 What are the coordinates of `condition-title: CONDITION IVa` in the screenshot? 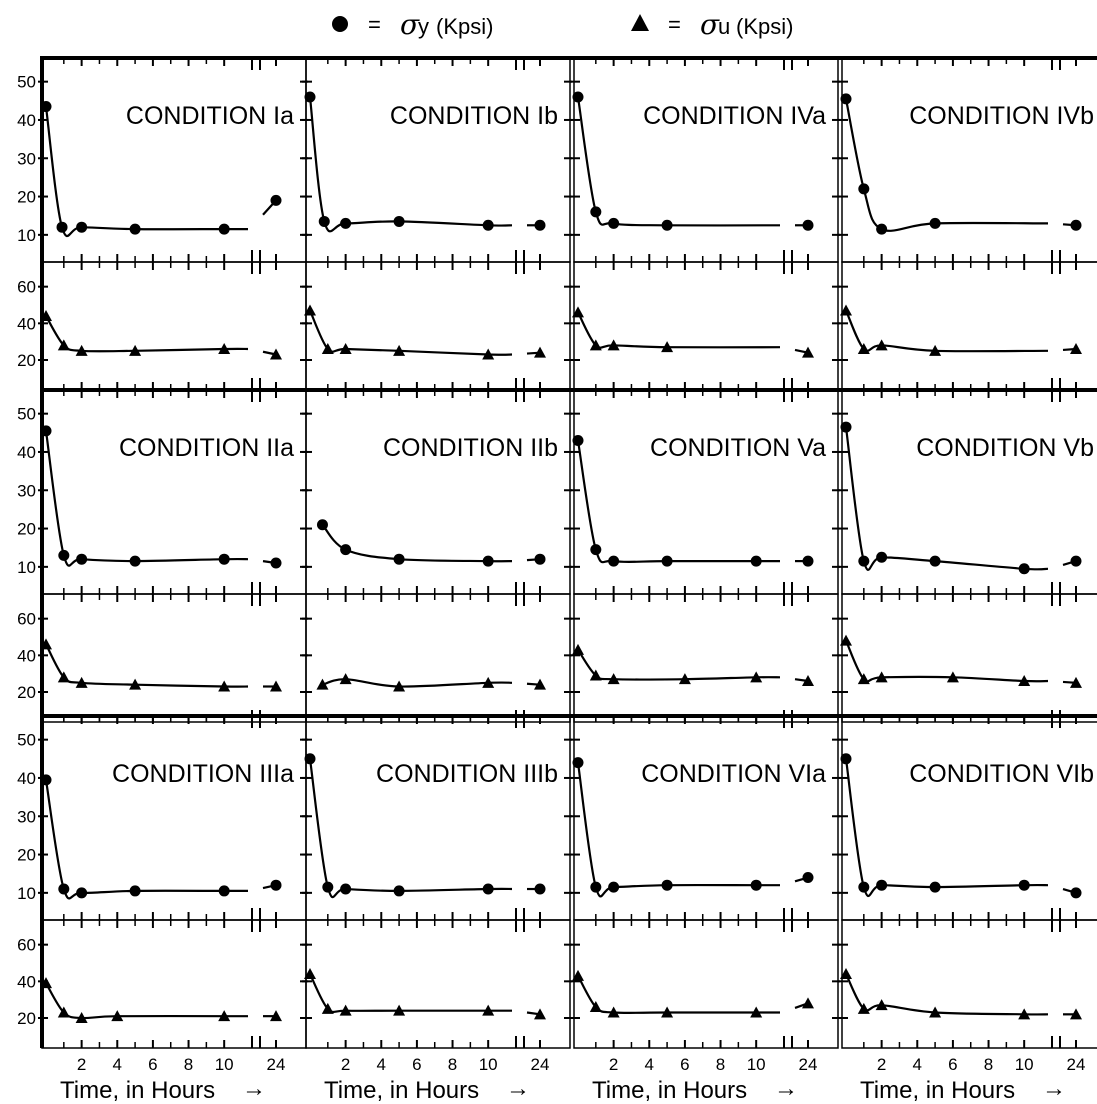 It's located at (734, 116).